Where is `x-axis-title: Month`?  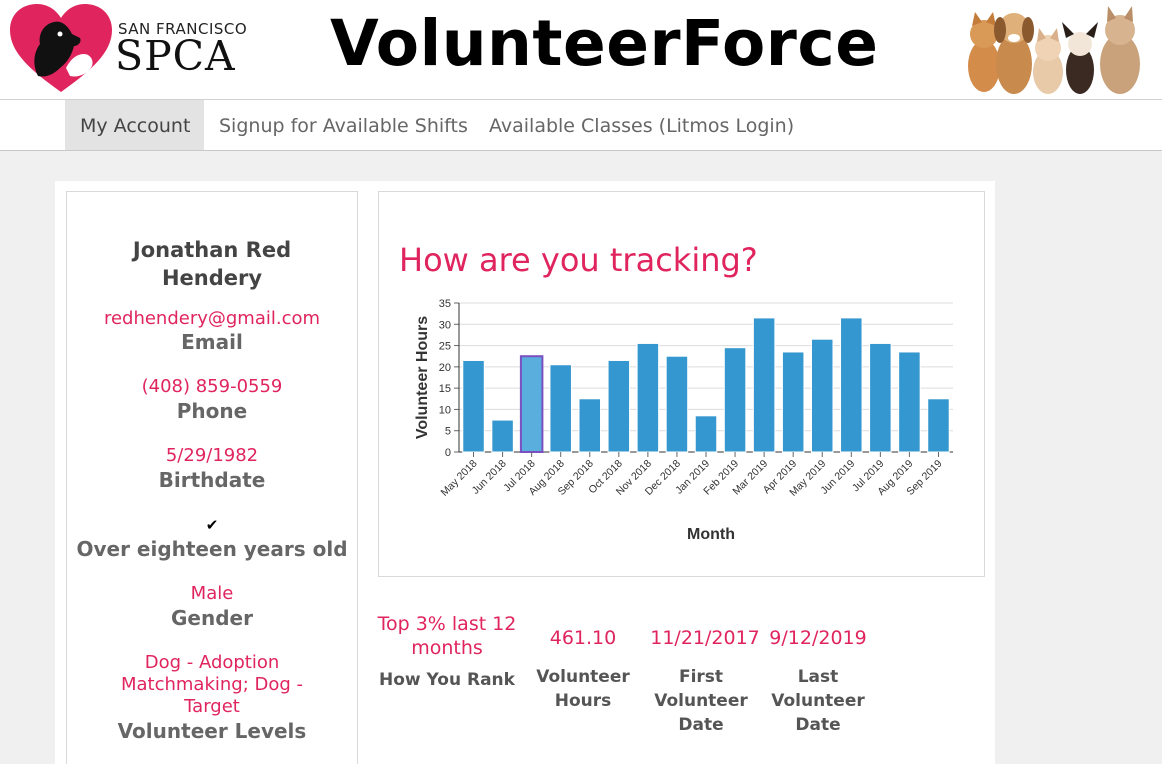 x-axis-title: Month is located at coordinates (711, 534).